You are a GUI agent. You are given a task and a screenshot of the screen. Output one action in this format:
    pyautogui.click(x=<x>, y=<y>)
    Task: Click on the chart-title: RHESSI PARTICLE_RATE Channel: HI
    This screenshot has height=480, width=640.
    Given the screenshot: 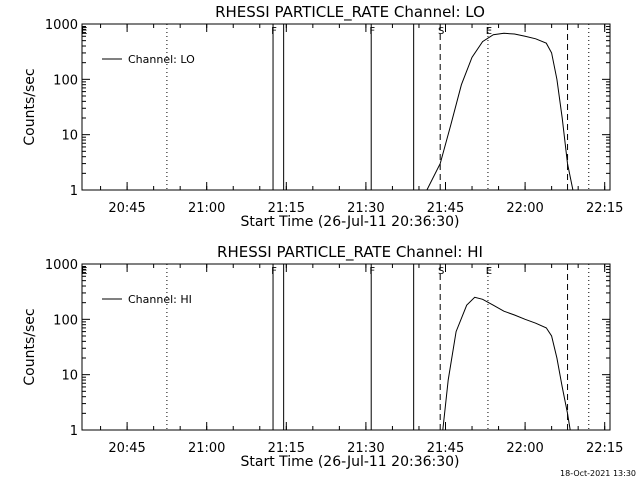 What is the action you would take?
    pyautogui.click(x=350, y=252)
    